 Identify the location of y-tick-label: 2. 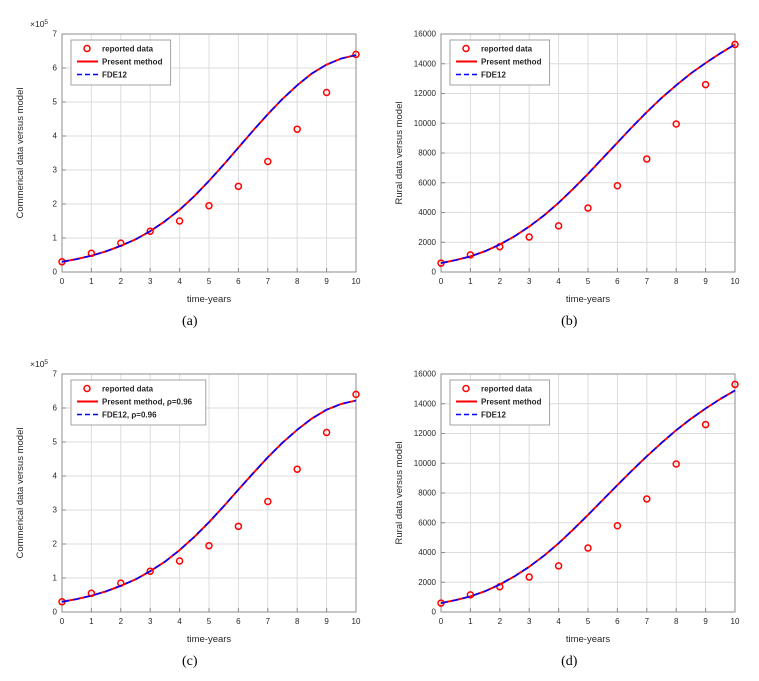
(54, 204).